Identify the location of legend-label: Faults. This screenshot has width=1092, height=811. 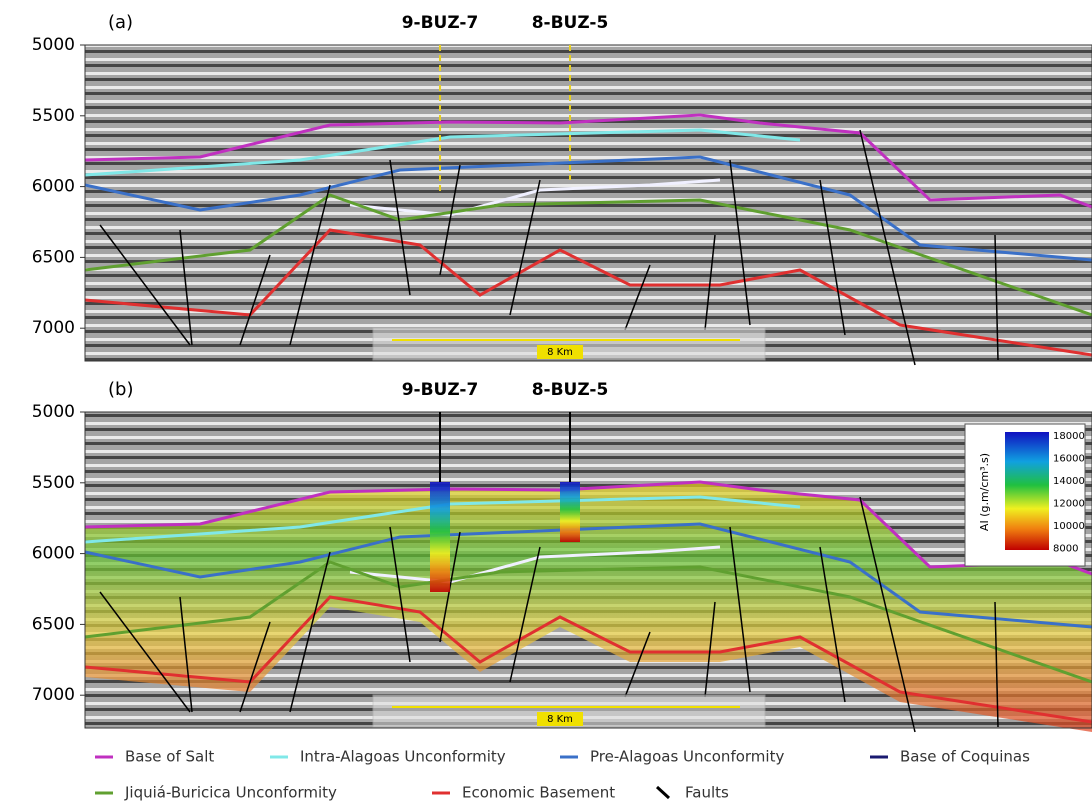
(707, 793).